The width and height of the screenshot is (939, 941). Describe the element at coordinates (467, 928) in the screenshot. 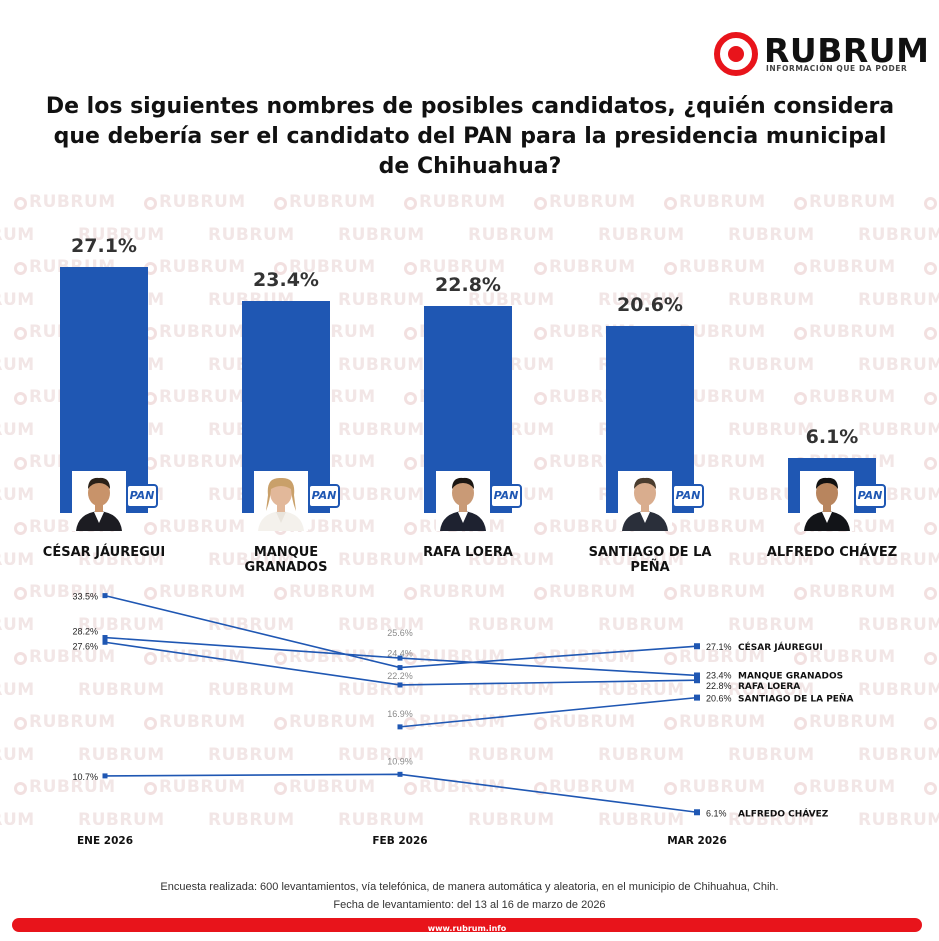

I see `footer-url: www.rubrum.info` at that location.